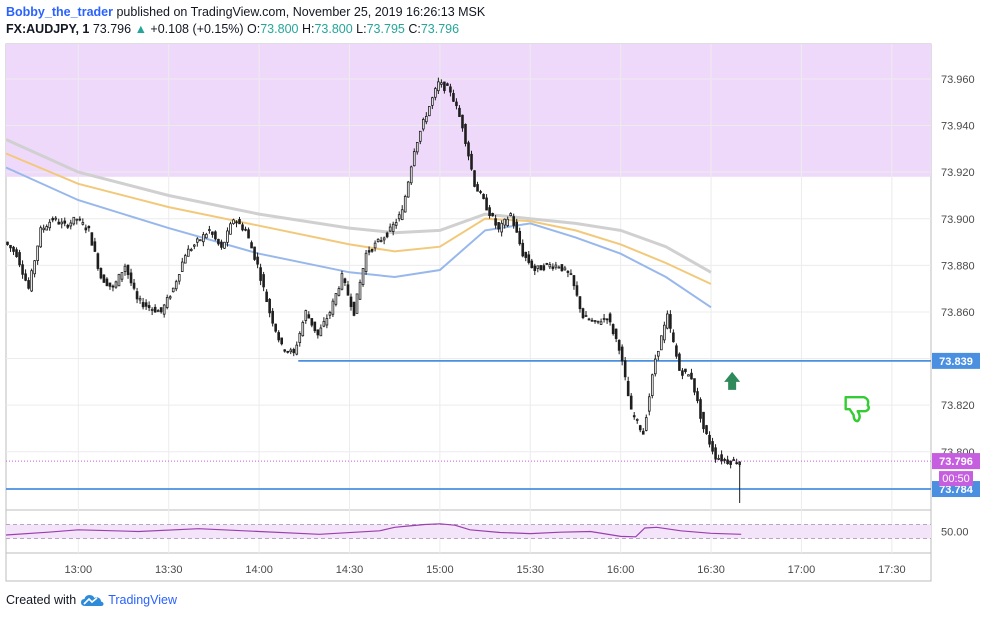  Describe the element at coordinates (259, 570) in the screenshot. I see `time-tick-label: 14:00` at that location.